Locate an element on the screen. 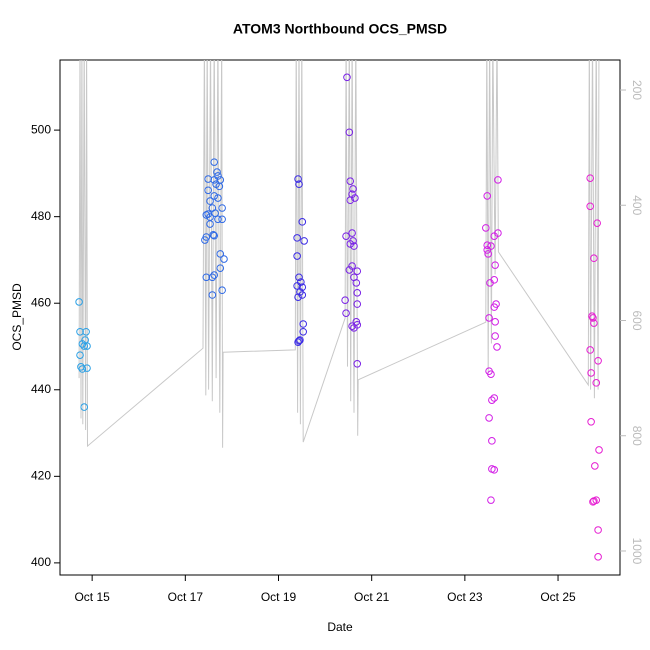 The image size is (650, 650). x-tick-label: Oct 17 is located at coordinates (186, 597).